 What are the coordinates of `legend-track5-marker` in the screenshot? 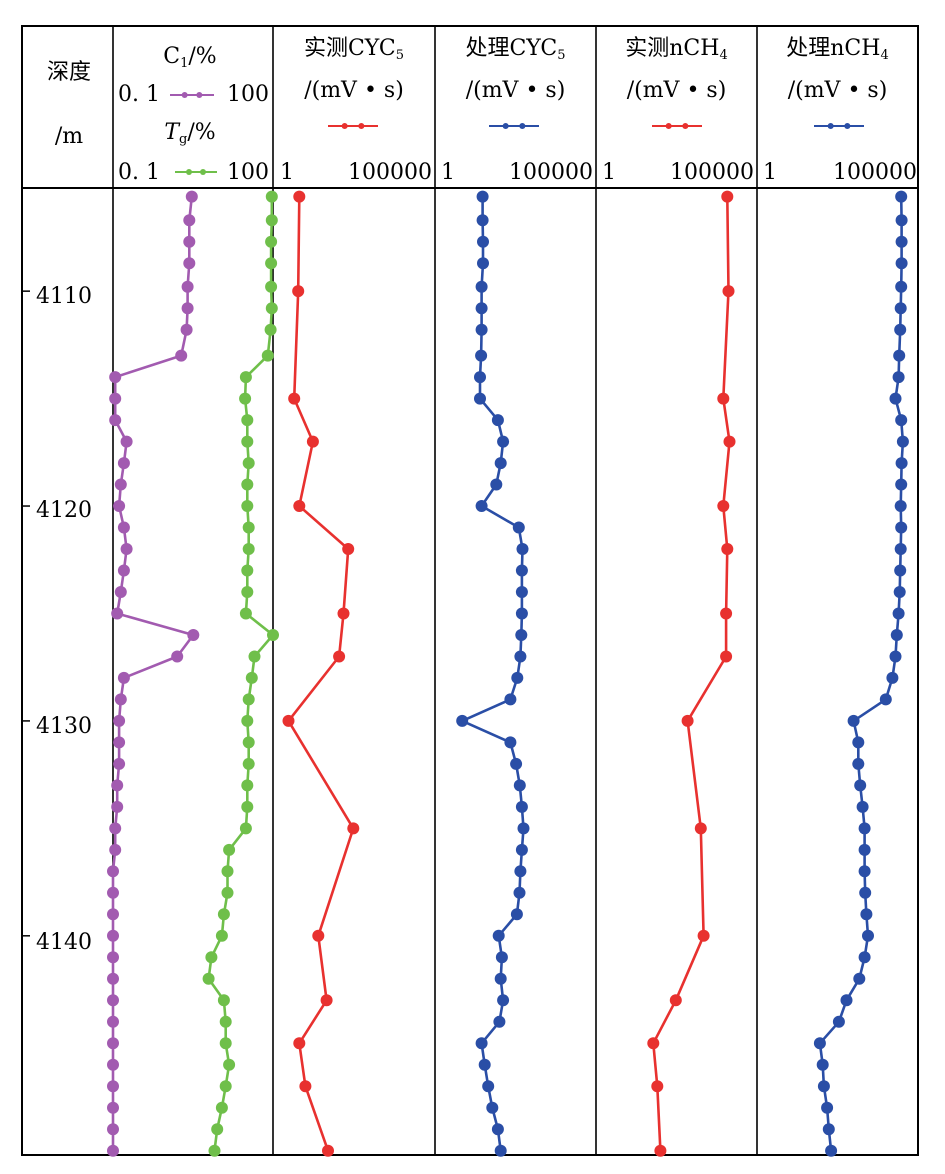 It's located at (685, 126).